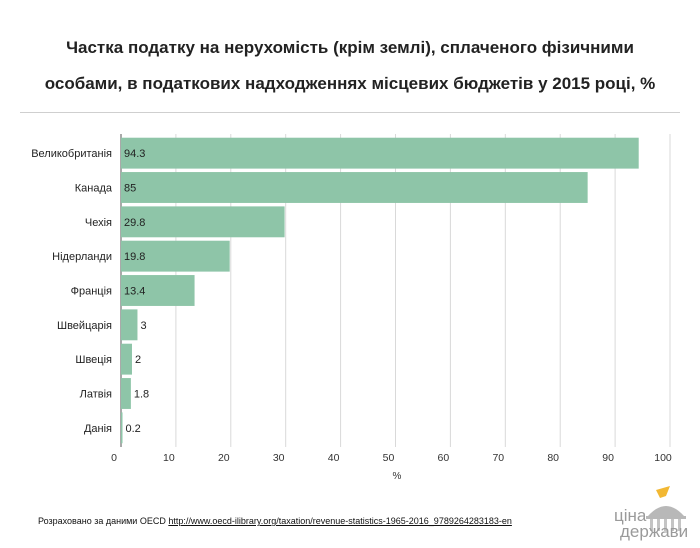  What do you see at coordinates (114, 458) in the screenshot?
I see `x-tick-label: 0` at bounding box center [114, 458].